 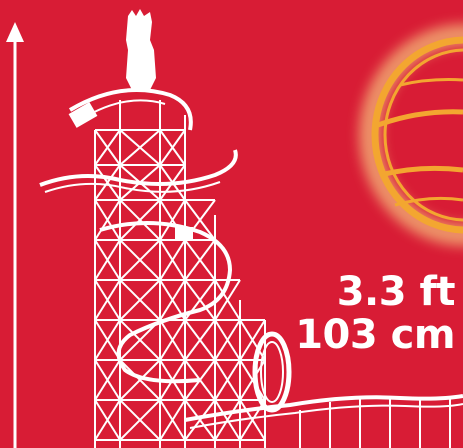 What do you see at coordinates (375, 335) in the screenshot?
I see `height-cm-label: 103 cm` at bounding box center [375, 335].